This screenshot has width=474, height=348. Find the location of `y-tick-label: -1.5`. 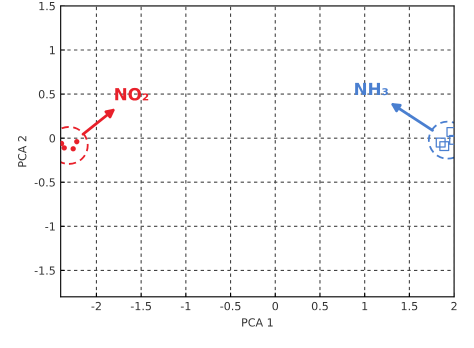

y-tick-label: -1.5 is located at coordinates (44, 270).